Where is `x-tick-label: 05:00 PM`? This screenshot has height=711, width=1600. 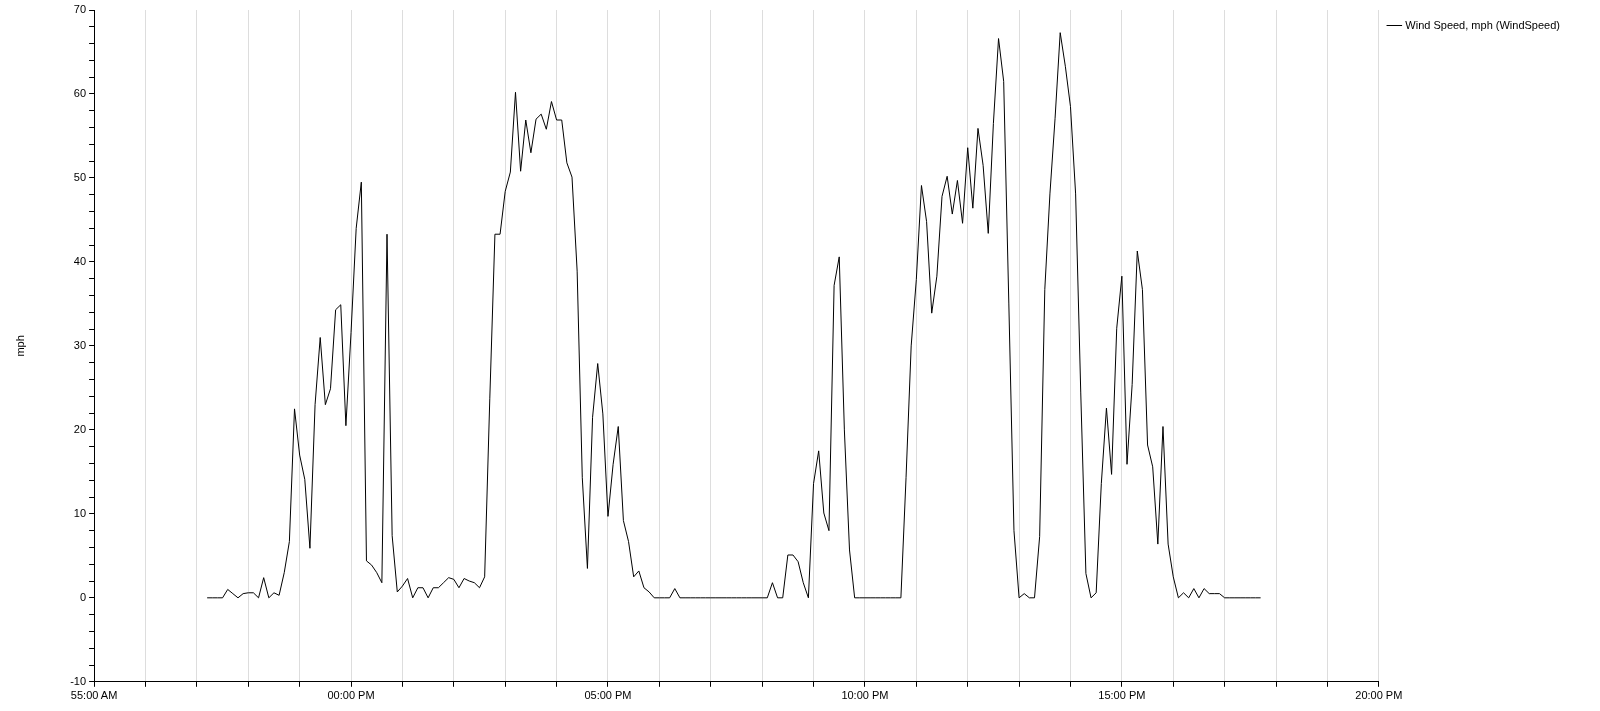 x-tick-label: 05:00 PM is located at coordinates (608, 695).